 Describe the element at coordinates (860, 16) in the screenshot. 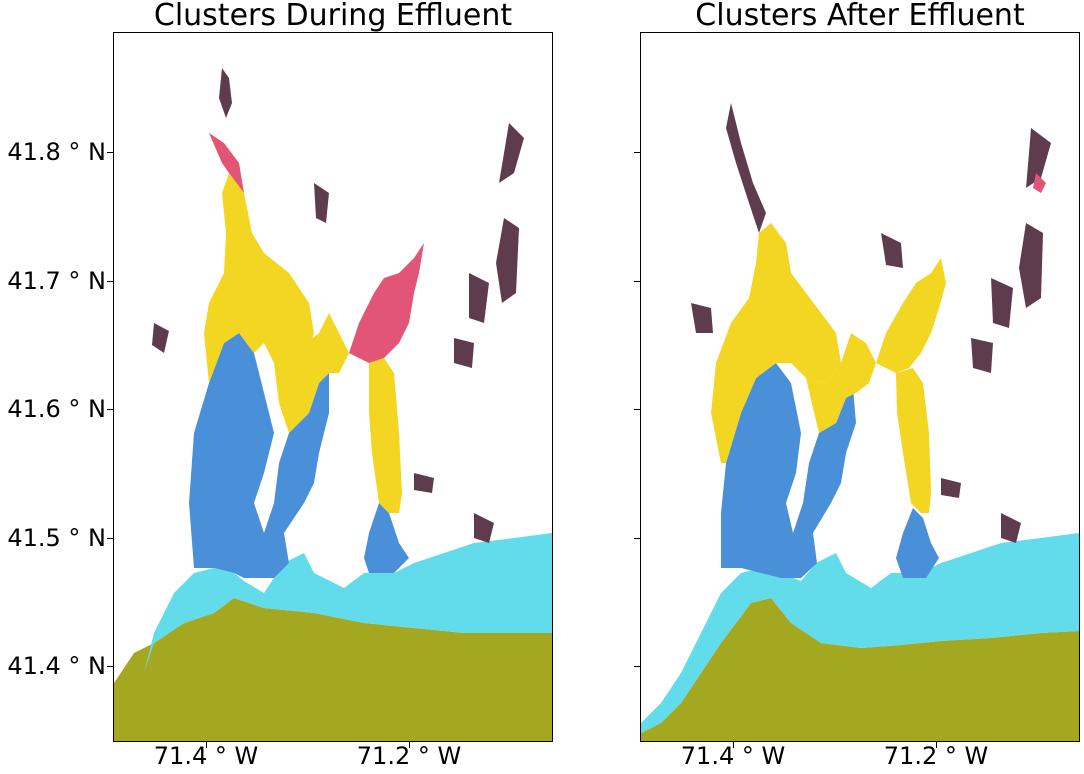

I see `panel-title-after: Clusters After Effluent` at that location.